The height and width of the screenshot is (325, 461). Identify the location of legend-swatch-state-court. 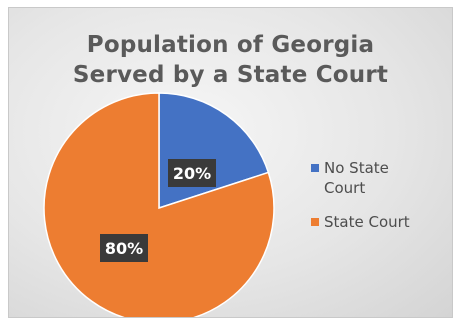
(315, 222).